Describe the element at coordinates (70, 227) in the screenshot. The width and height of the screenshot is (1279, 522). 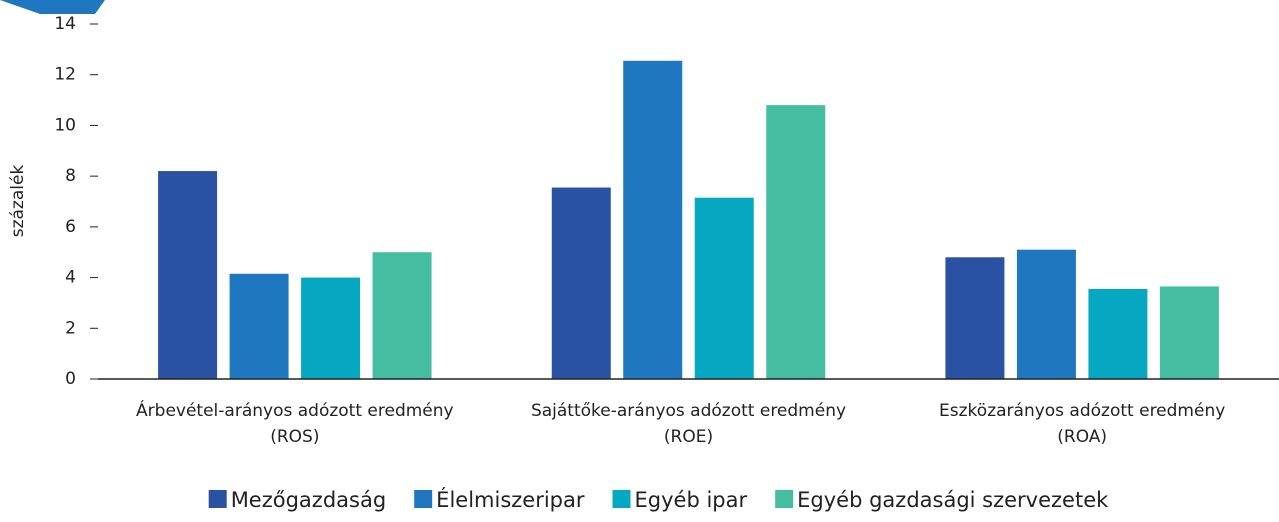
I see `y-tick-label: 6` at that location.